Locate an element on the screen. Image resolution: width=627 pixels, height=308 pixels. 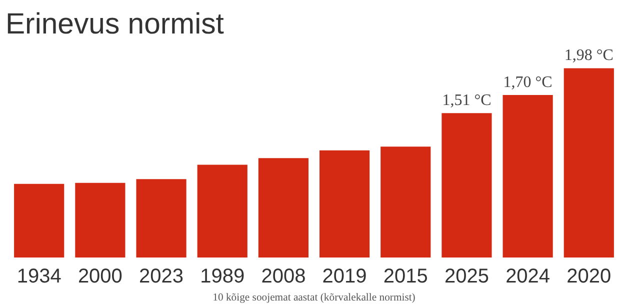
x-tick-label: 2015 is located at coordinates (405, 277).